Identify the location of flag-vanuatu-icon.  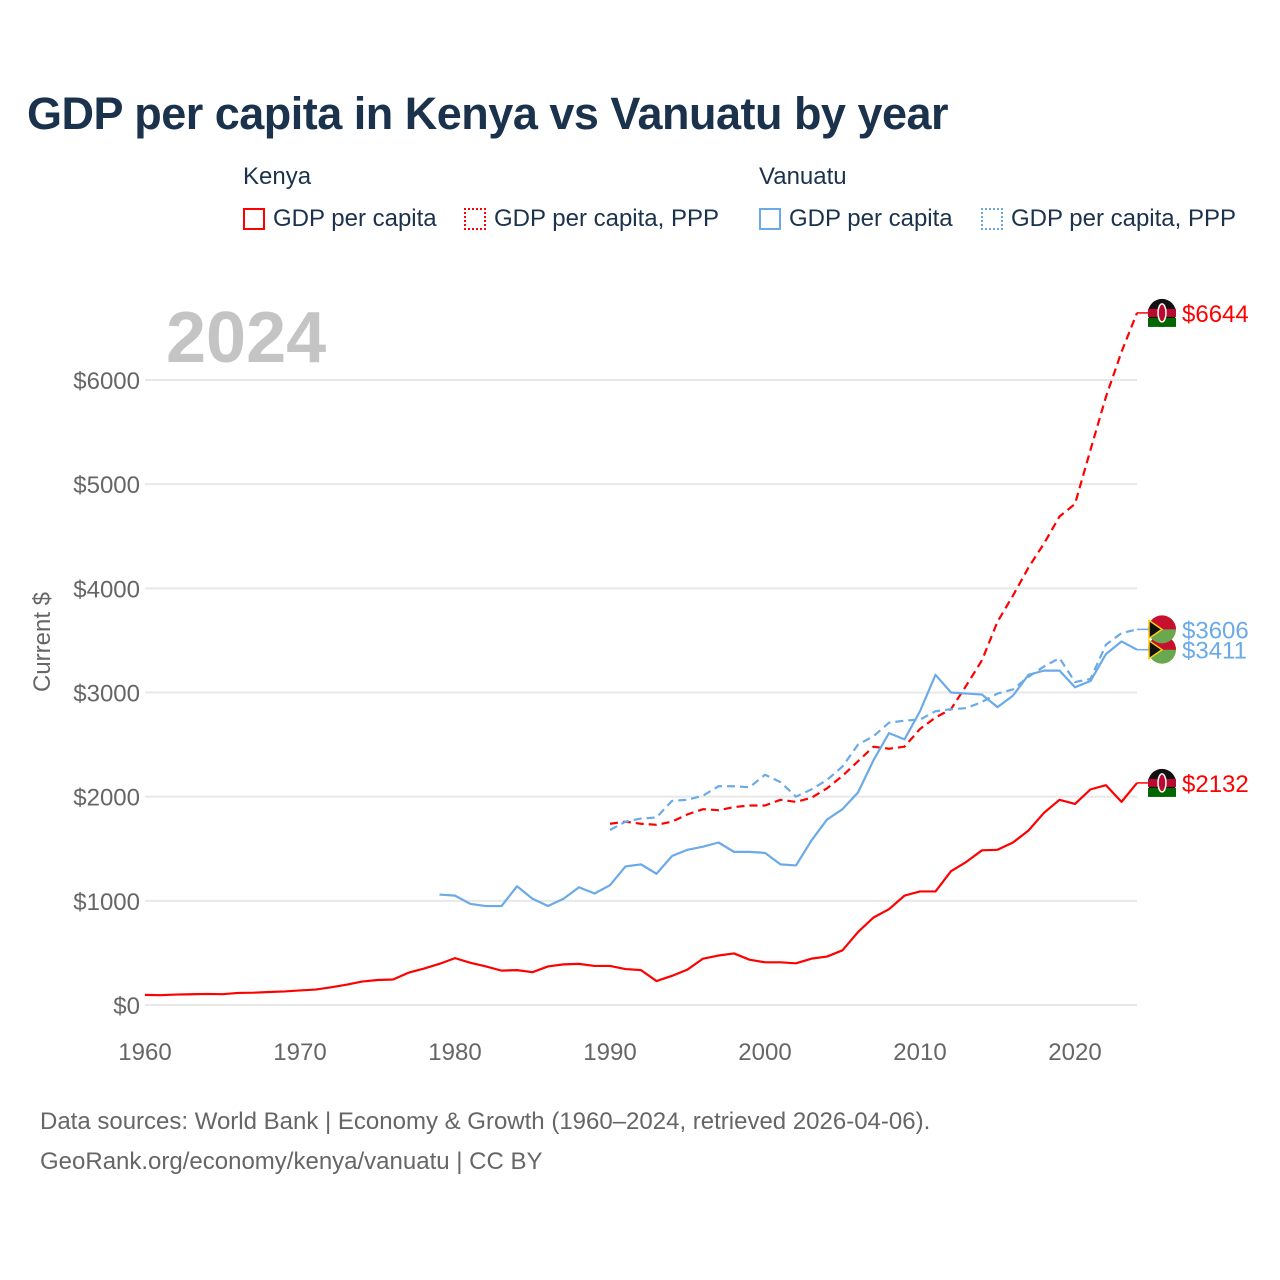
(1162, 629).